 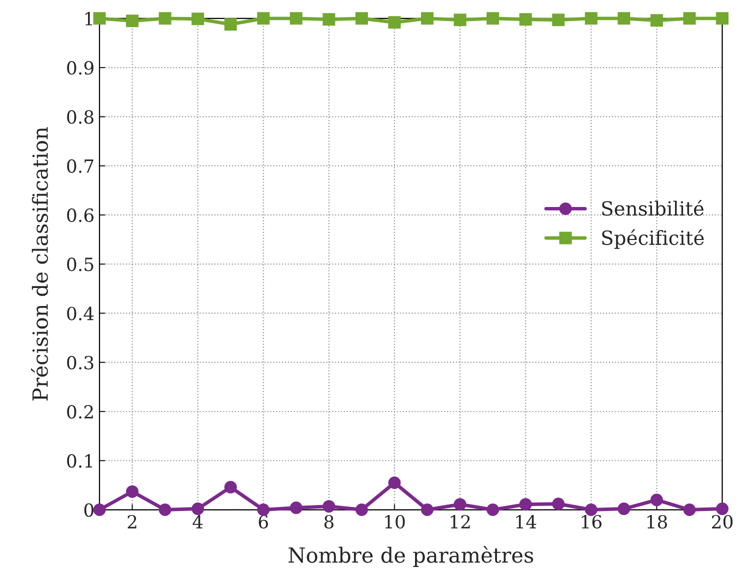 What do you see at coordinates (80, 215) in the screenshot?
I see `y-tick-label: 0.6` at bounding box center [80, 215].